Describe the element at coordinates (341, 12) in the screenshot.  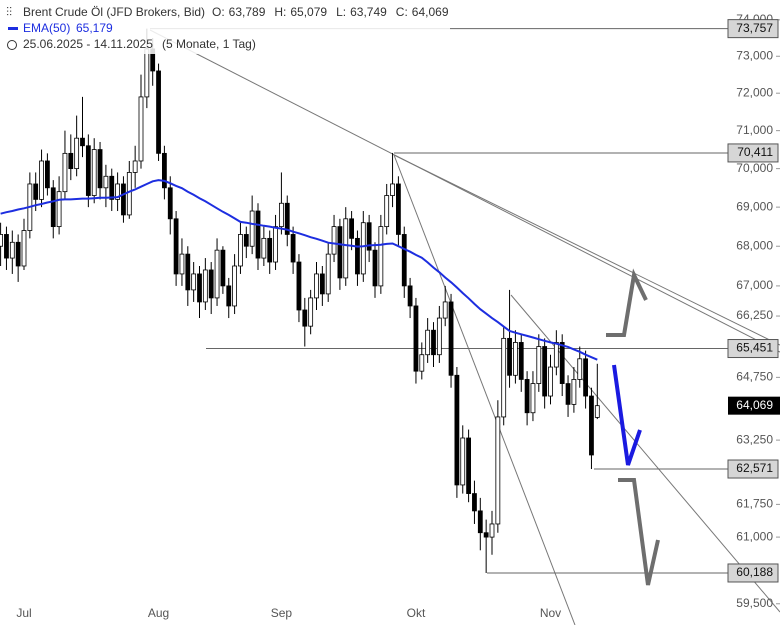
I see `ohlc-key: L:` at that location.